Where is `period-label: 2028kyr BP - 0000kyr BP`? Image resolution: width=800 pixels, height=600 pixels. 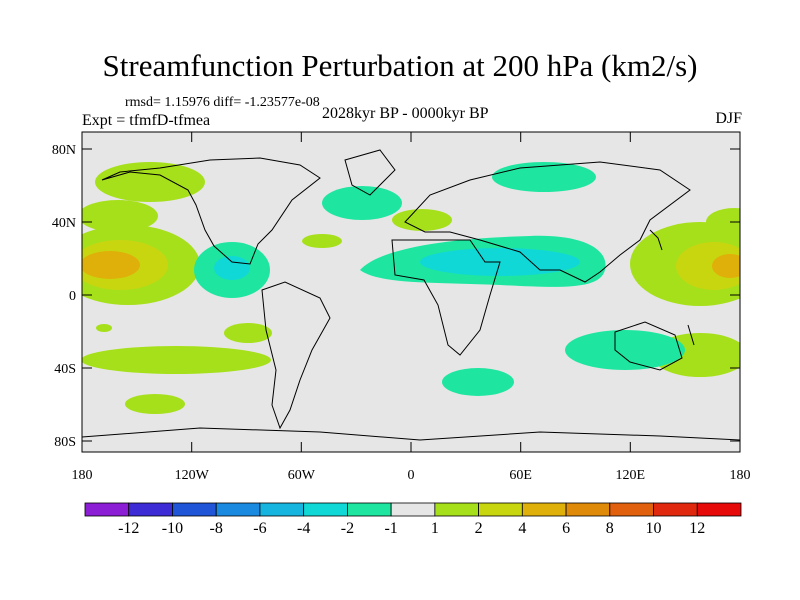 period-label: 2028kyr BP - 0000kyr BP is located at coordinates (405, 113).